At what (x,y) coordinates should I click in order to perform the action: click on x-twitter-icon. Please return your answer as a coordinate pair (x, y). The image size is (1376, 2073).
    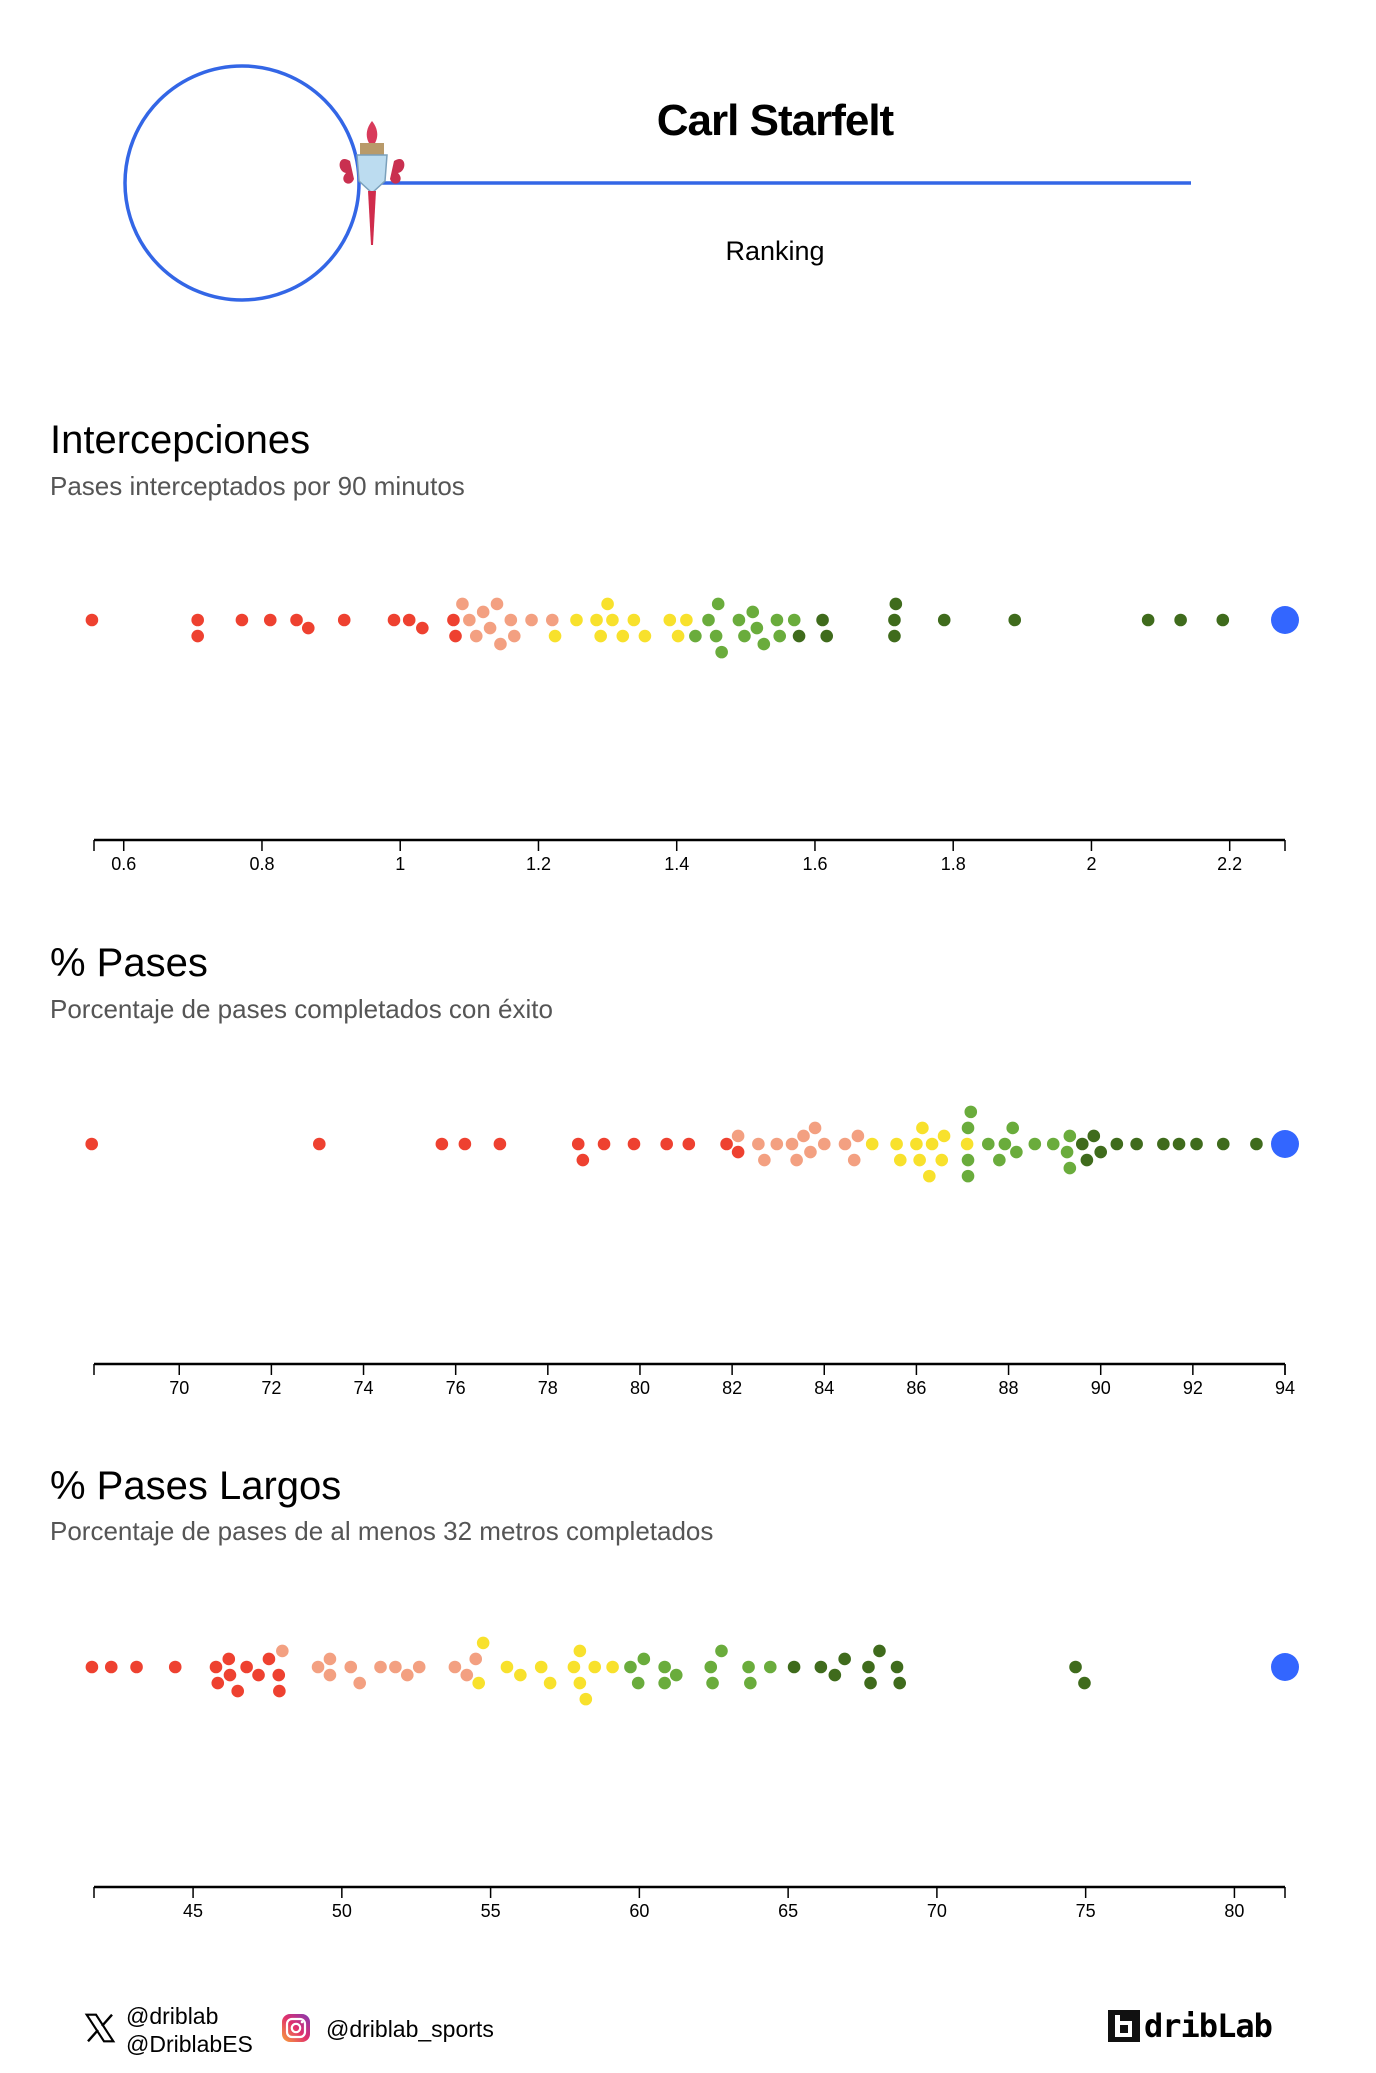
    Looking at the image, I should click on (100, 2028).